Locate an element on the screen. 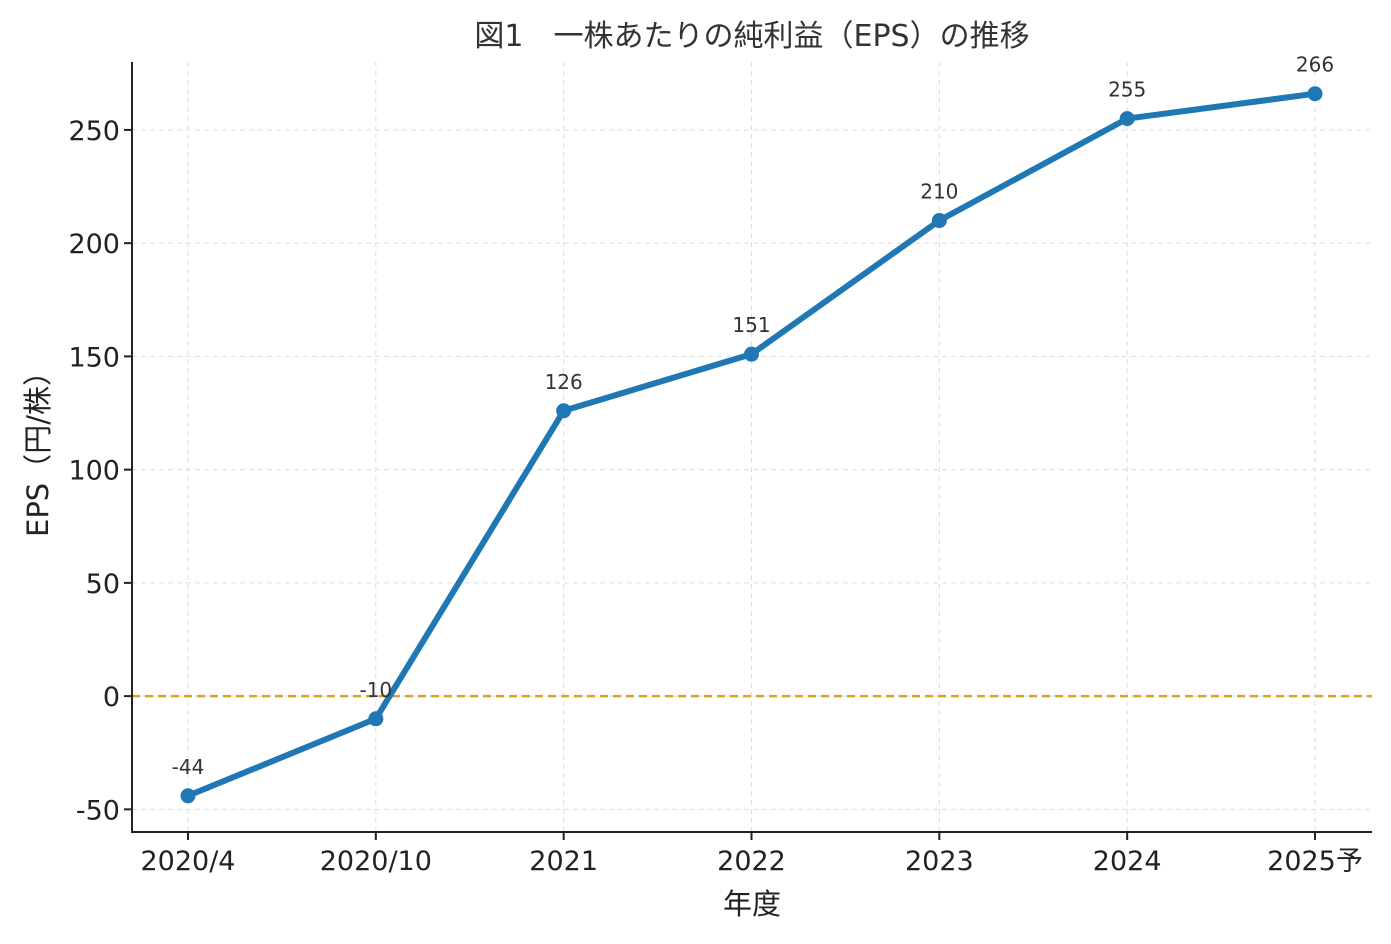  y-tick-label: 0 is located at coordinates (111, 697).